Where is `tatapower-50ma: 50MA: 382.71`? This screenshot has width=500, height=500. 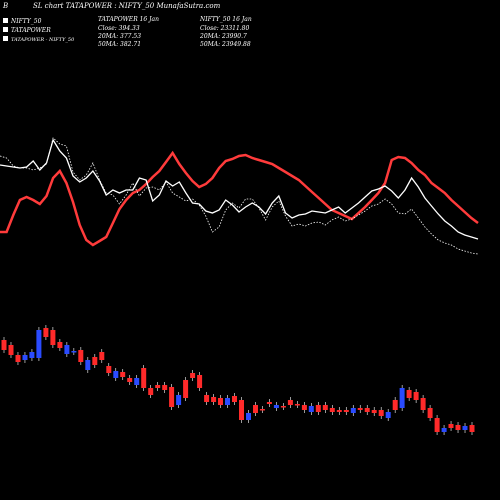 tatapower-50ma: 50MA: 382.71 is located at coordinates (119, 44).